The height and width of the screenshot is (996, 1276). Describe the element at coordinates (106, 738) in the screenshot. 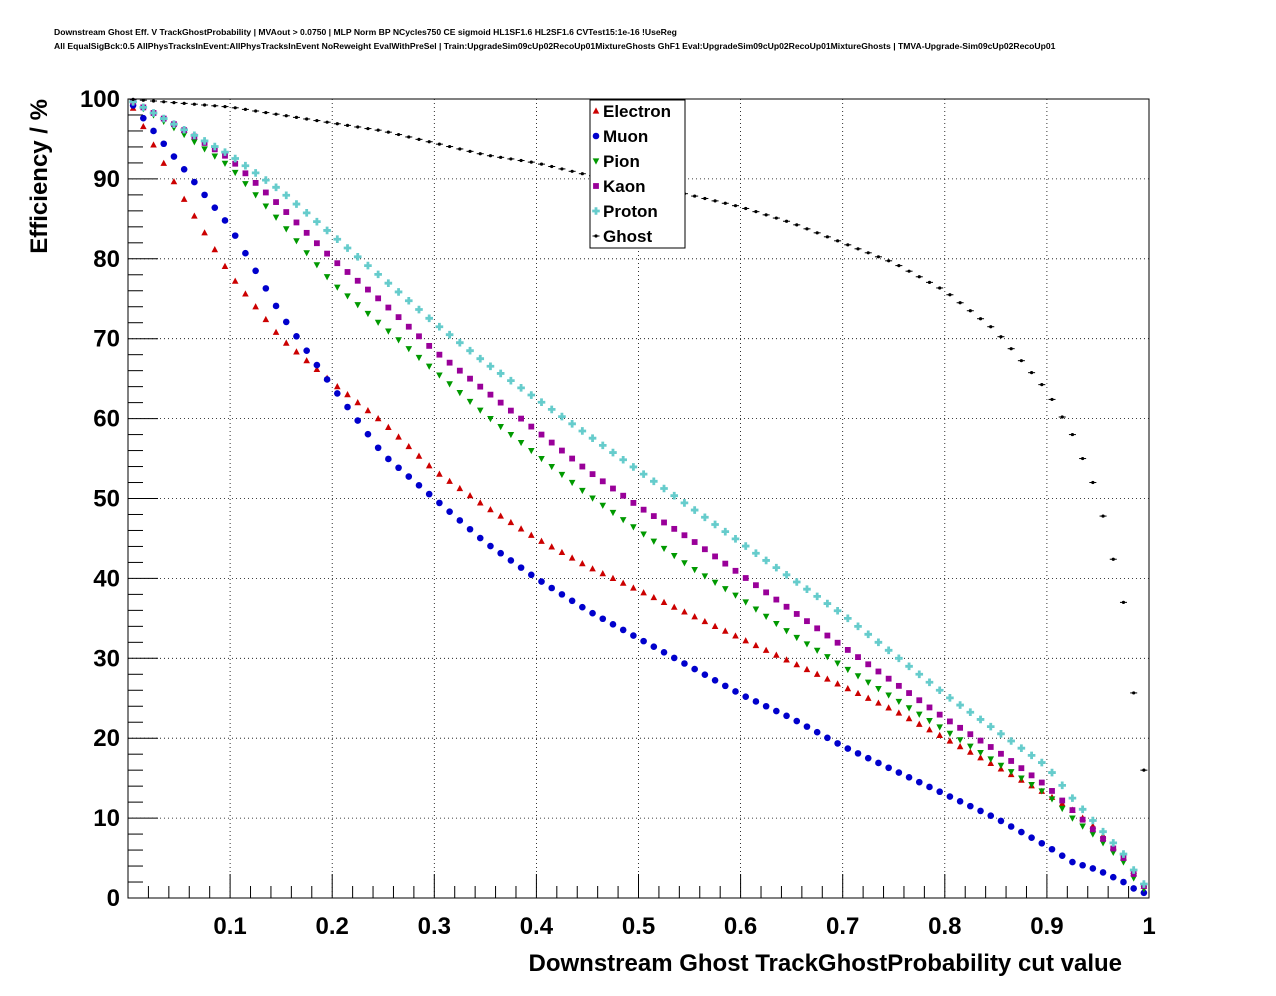

I see `y-tick-label: 20` at that location.